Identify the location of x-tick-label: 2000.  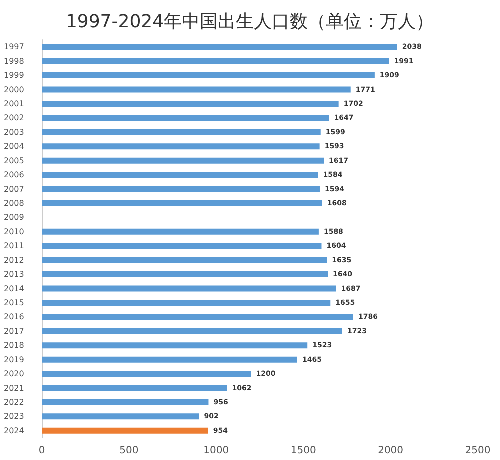
(391, 451).